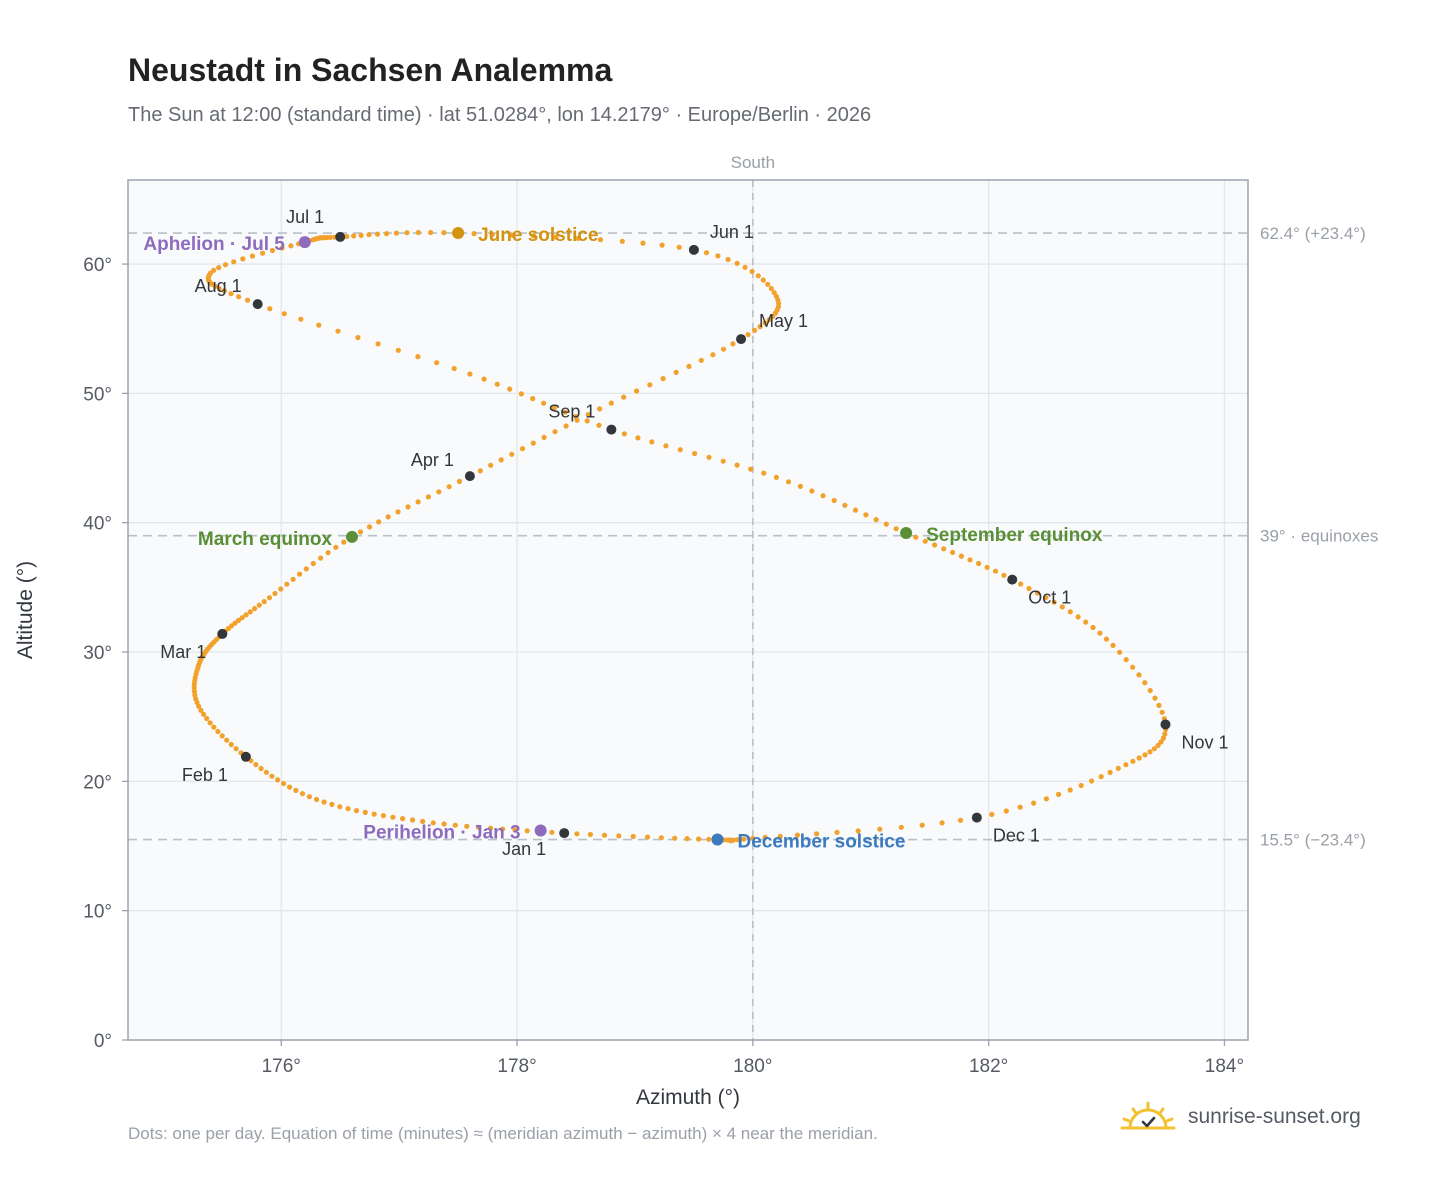 The width and height of the screenshot is (1448, 1188). I want to click on y-tick-label: 40°, so click(97, 524).